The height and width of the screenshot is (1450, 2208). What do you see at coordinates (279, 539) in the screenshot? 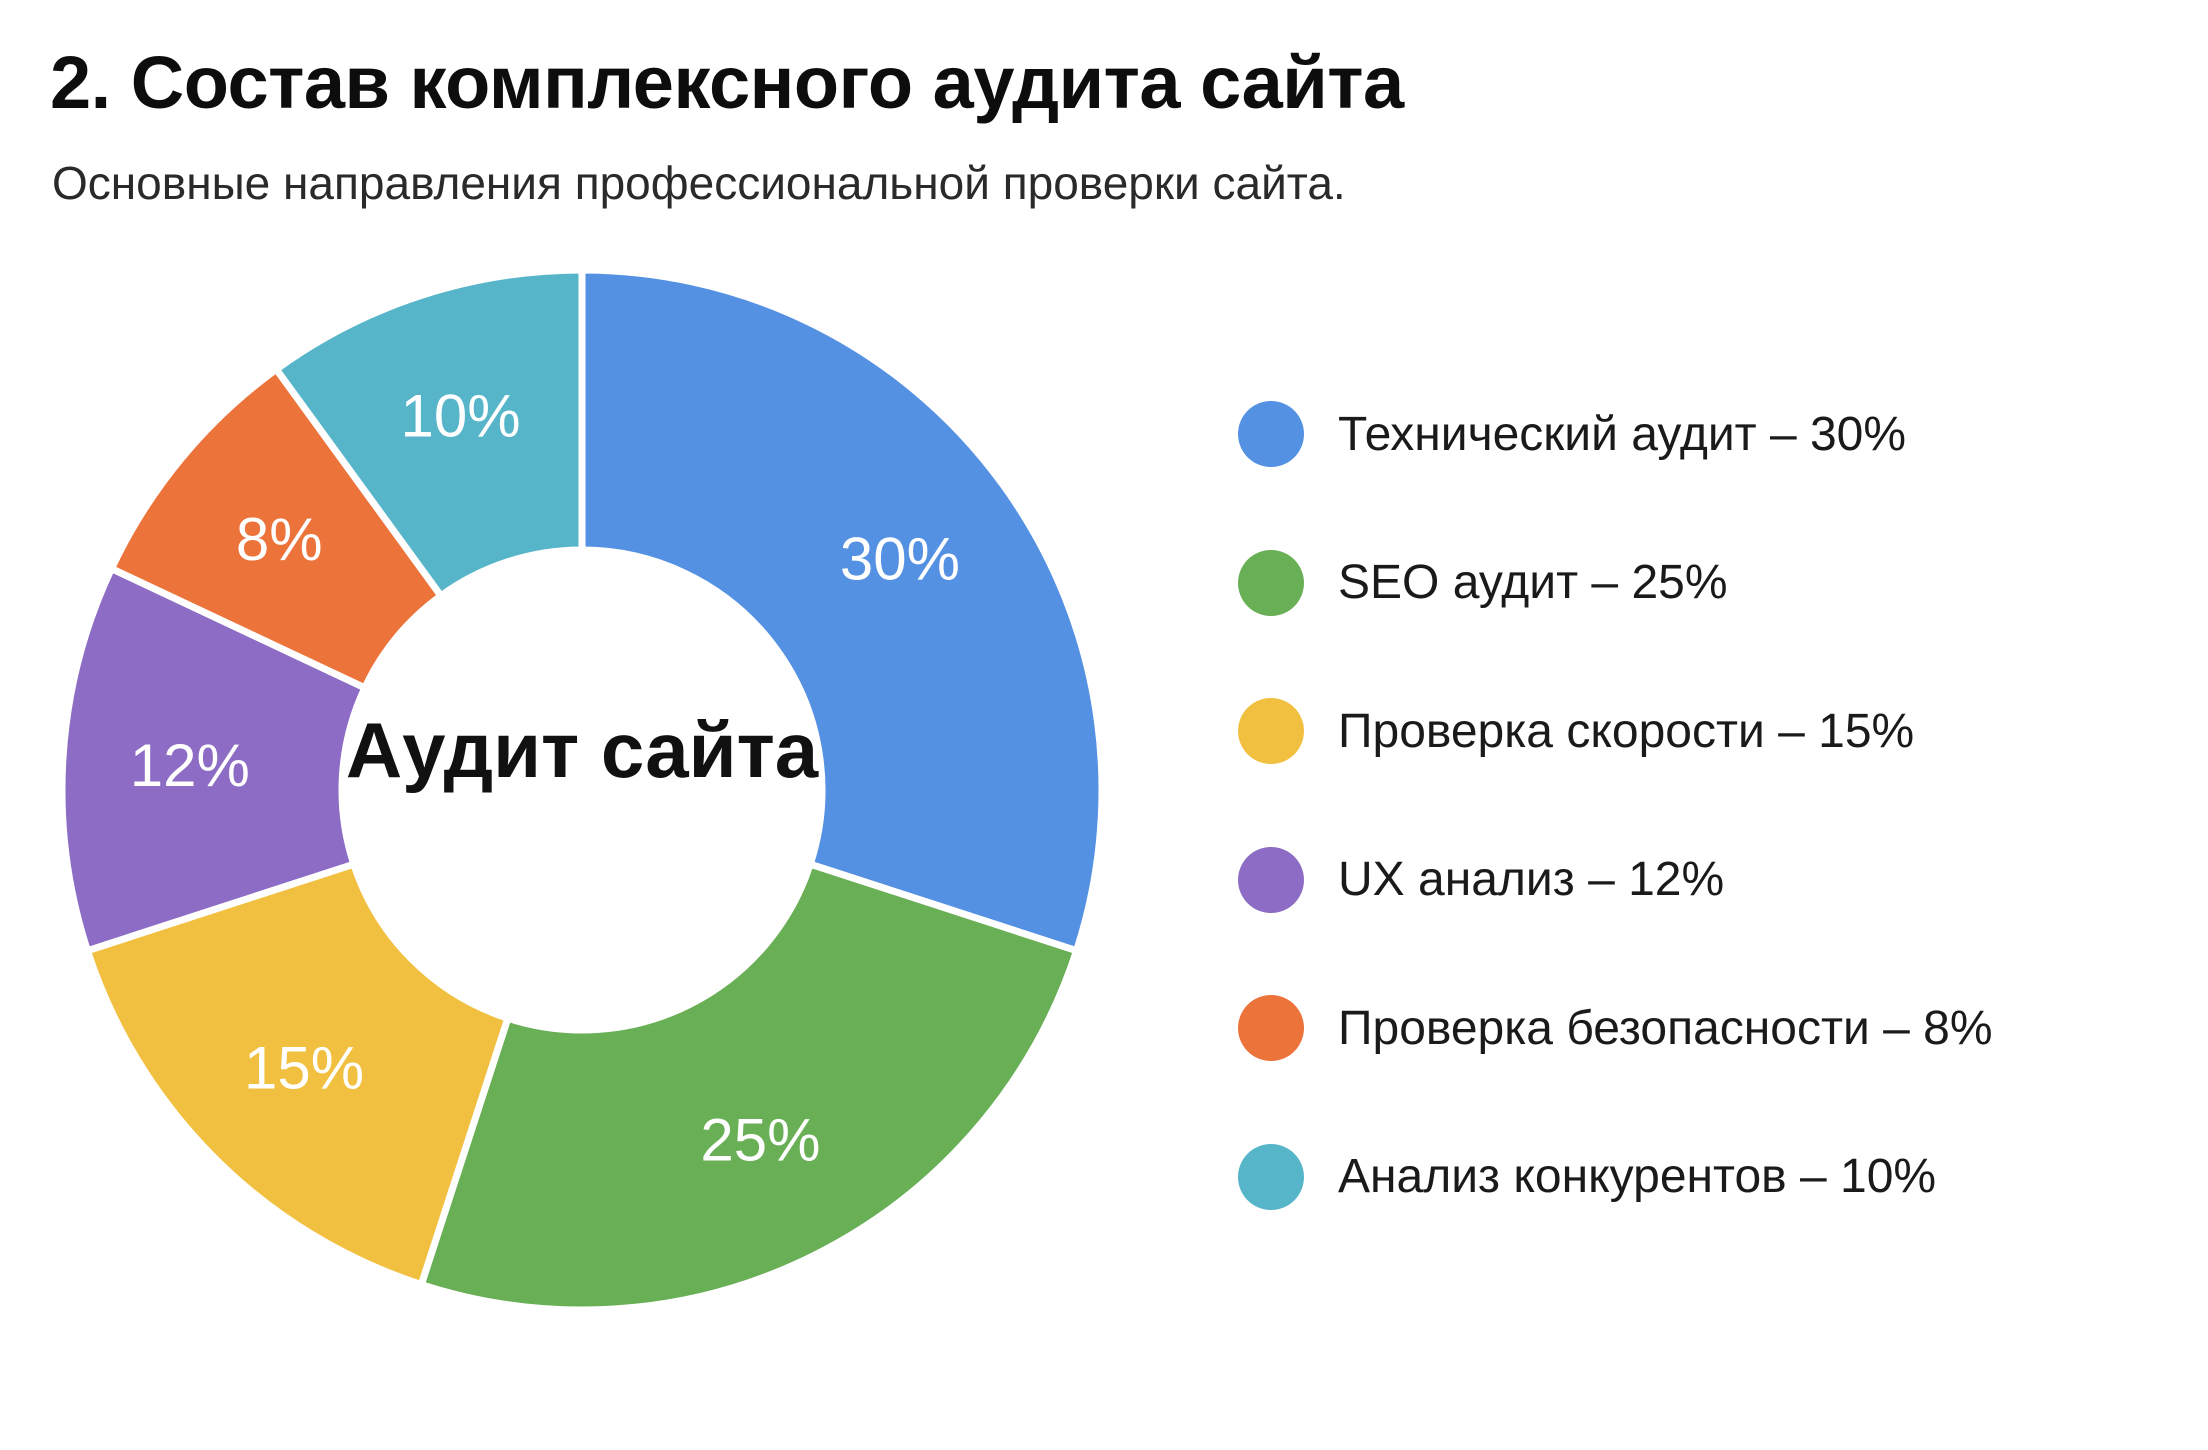
I see `slice-value-label-5: 8%` at bounding box center [279, 539].